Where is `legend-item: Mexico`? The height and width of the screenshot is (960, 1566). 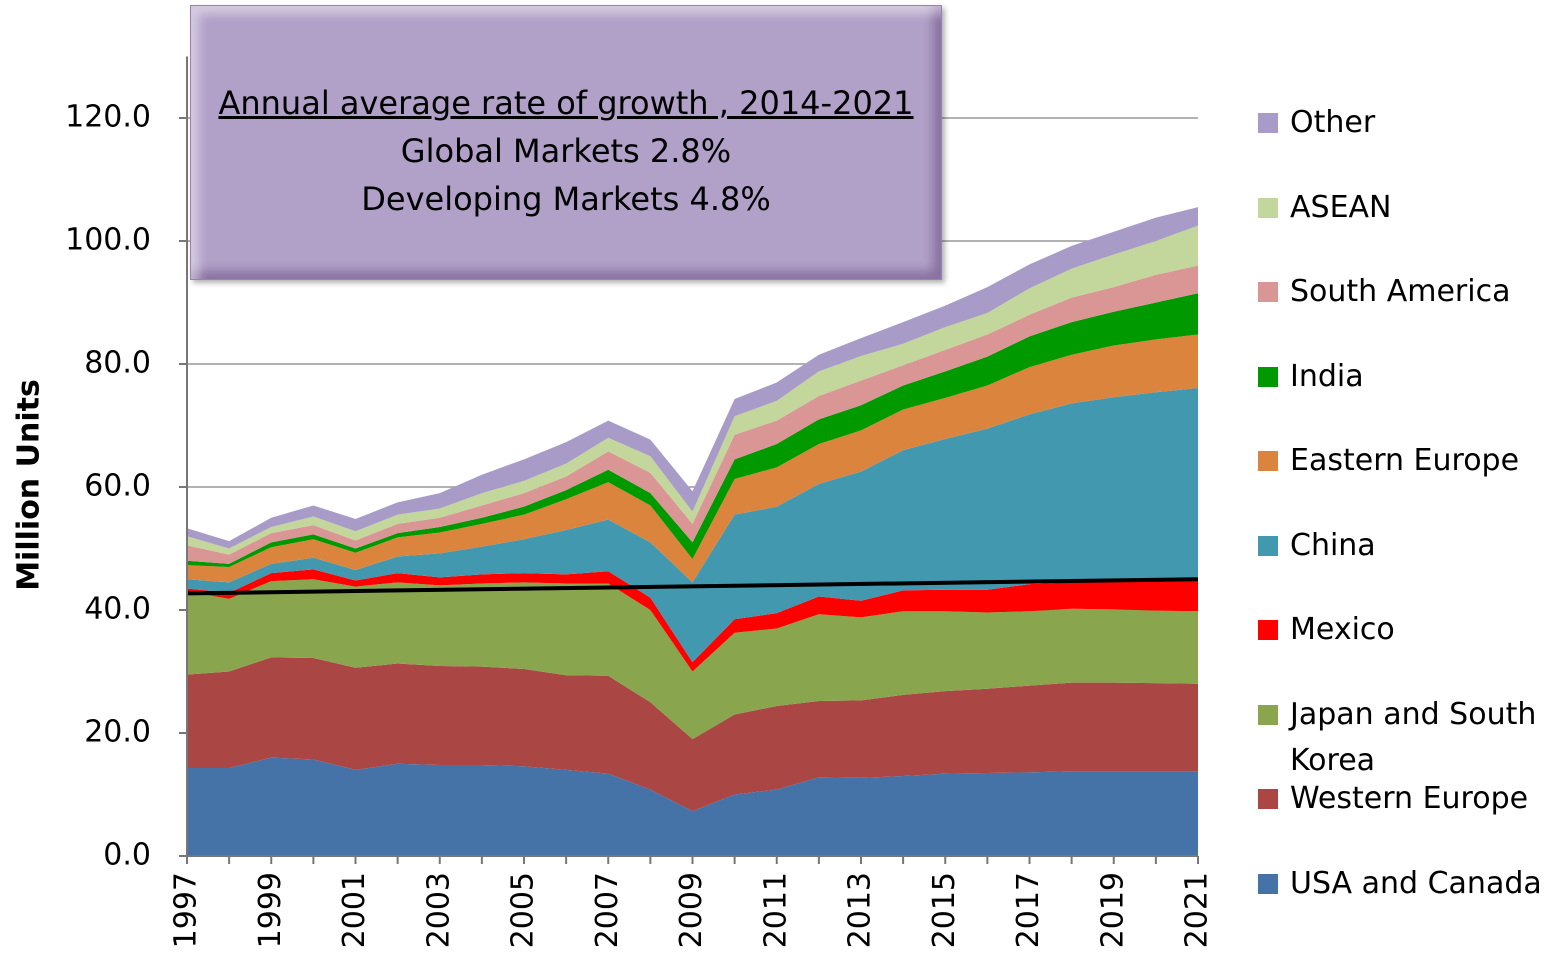
legend-item: Mexico is located at coordinates (1408, 649).